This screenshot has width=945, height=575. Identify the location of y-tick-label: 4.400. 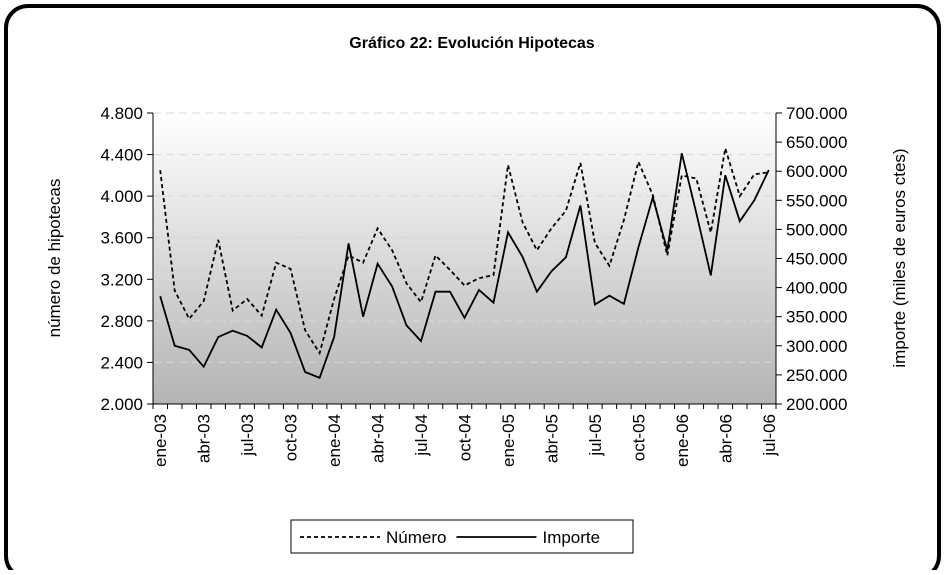
(121, 155).